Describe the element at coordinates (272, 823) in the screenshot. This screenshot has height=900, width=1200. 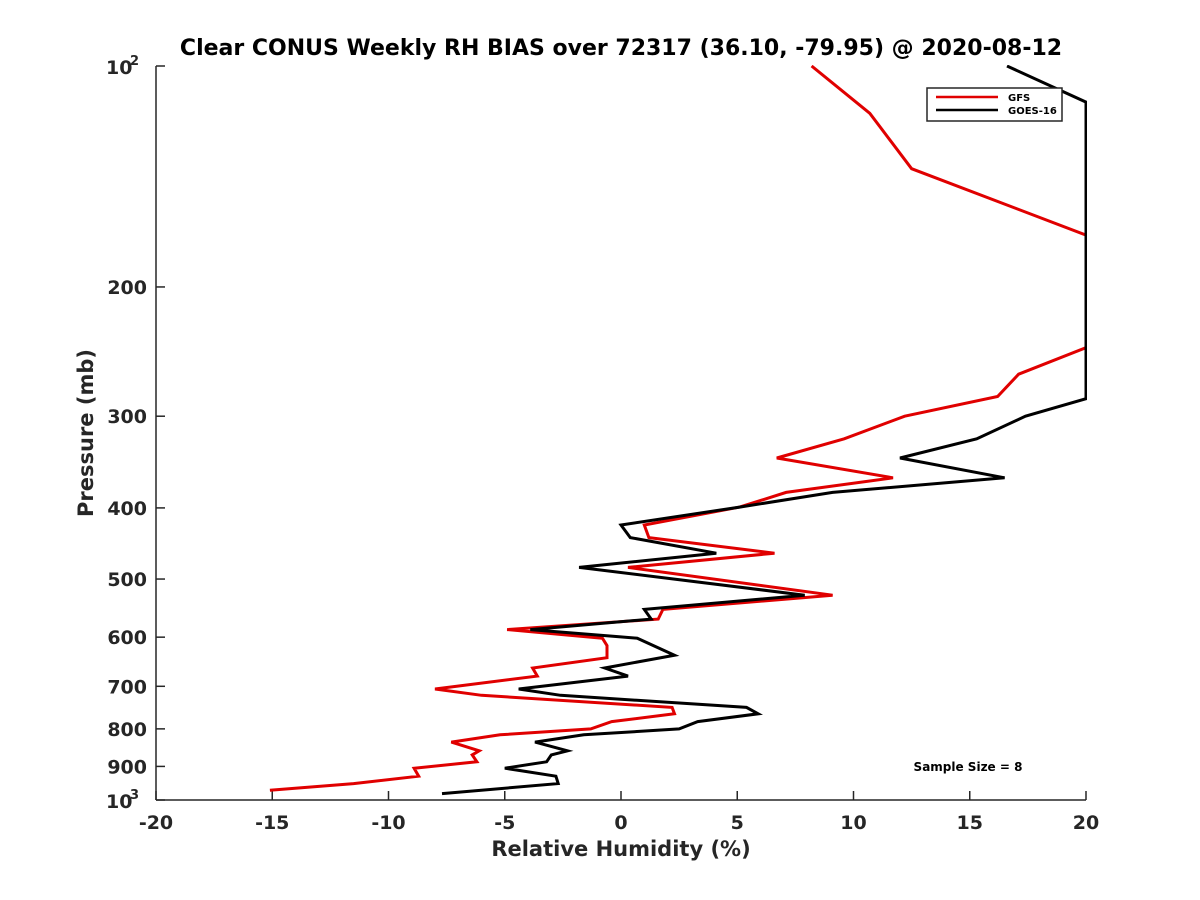
I see `x-tick-label: -15` at that location.